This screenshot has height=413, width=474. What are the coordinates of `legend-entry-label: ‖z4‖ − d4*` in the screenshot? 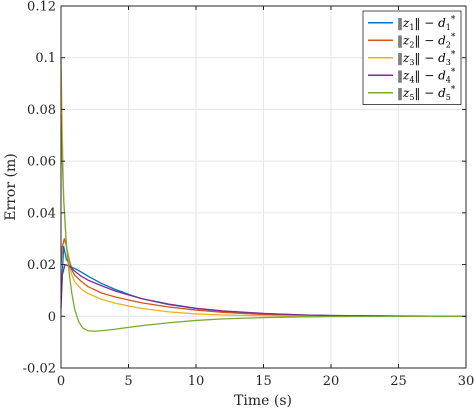 It's located at (426, 75).